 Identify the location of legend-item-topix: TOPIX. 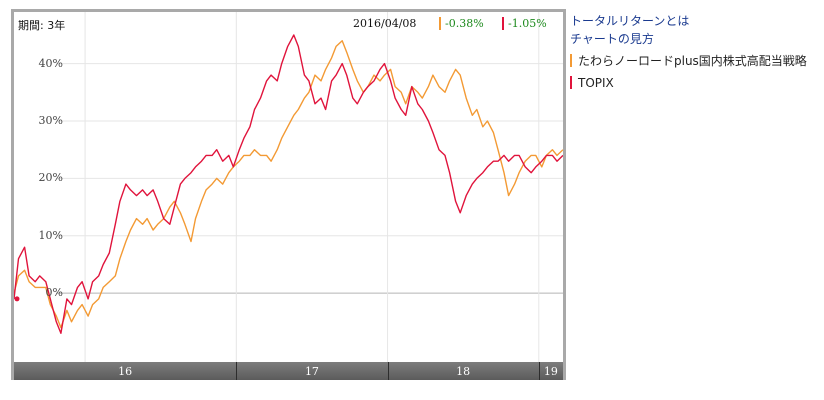
(695, 83).